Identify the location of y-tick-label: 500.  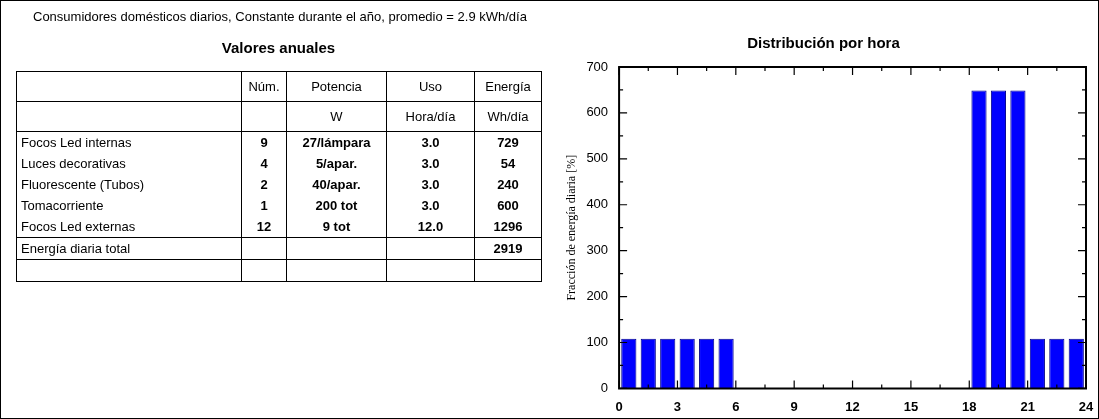
(597, 158).